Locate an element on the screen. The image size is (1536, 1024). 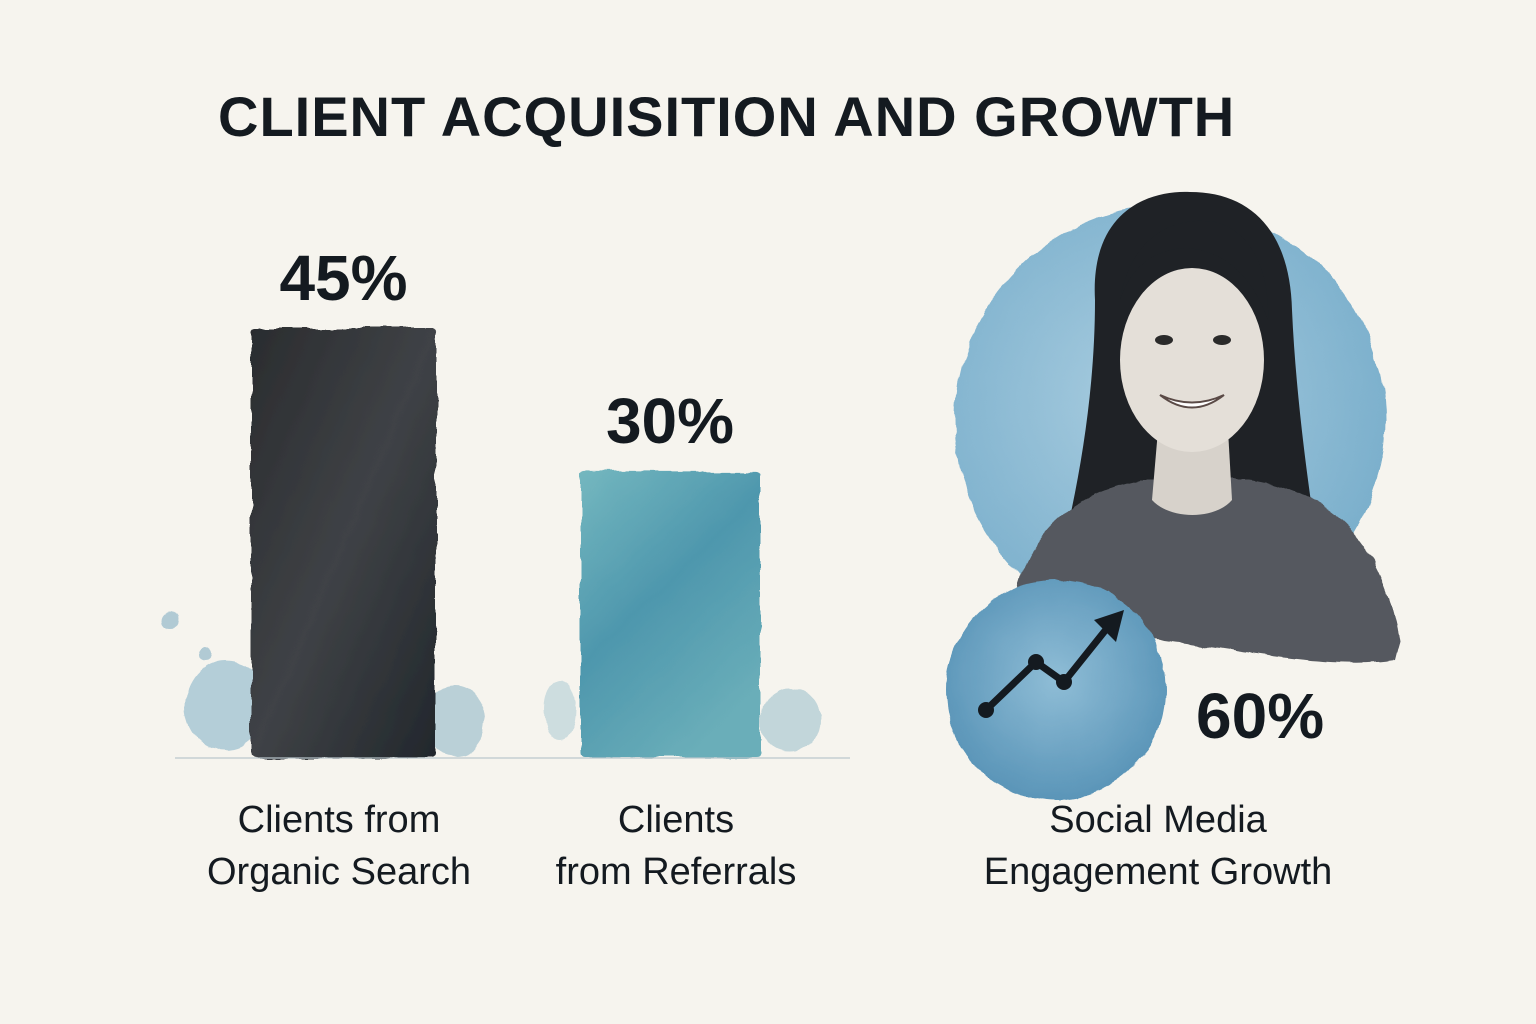
trend-arrow-icon is located at coordinates (1051, 664).